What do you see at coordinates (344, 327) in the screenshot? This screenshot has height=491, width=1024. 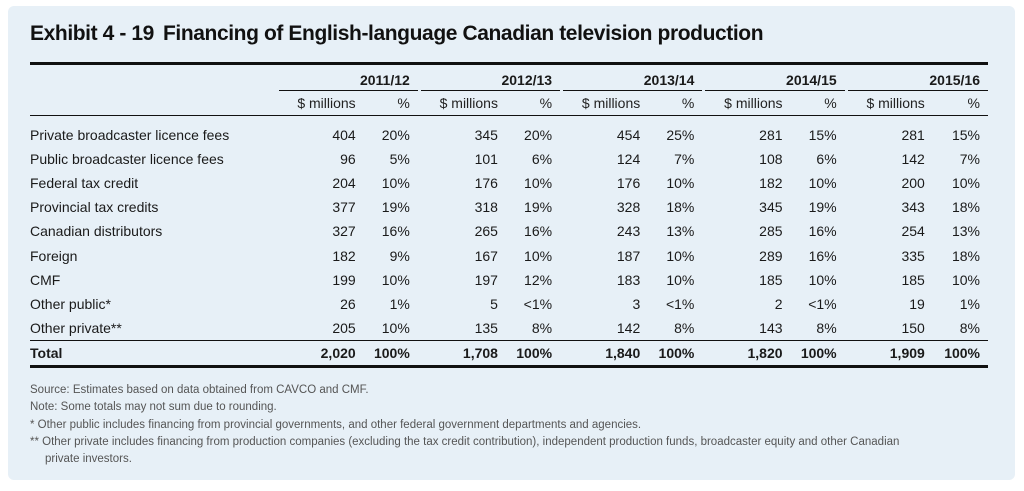 I see `value-millions: 205` at bounding box center [344, 327].